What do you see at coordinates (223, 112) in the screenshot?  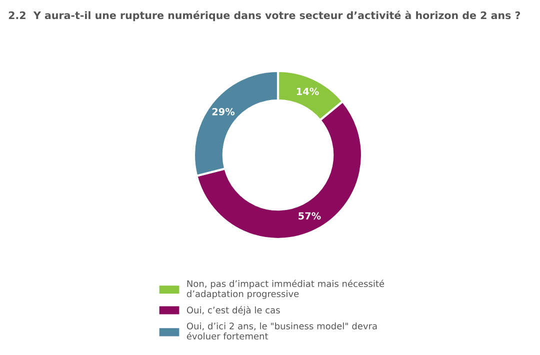 I see `data-label: 29%` at bounding box center [223, 112].